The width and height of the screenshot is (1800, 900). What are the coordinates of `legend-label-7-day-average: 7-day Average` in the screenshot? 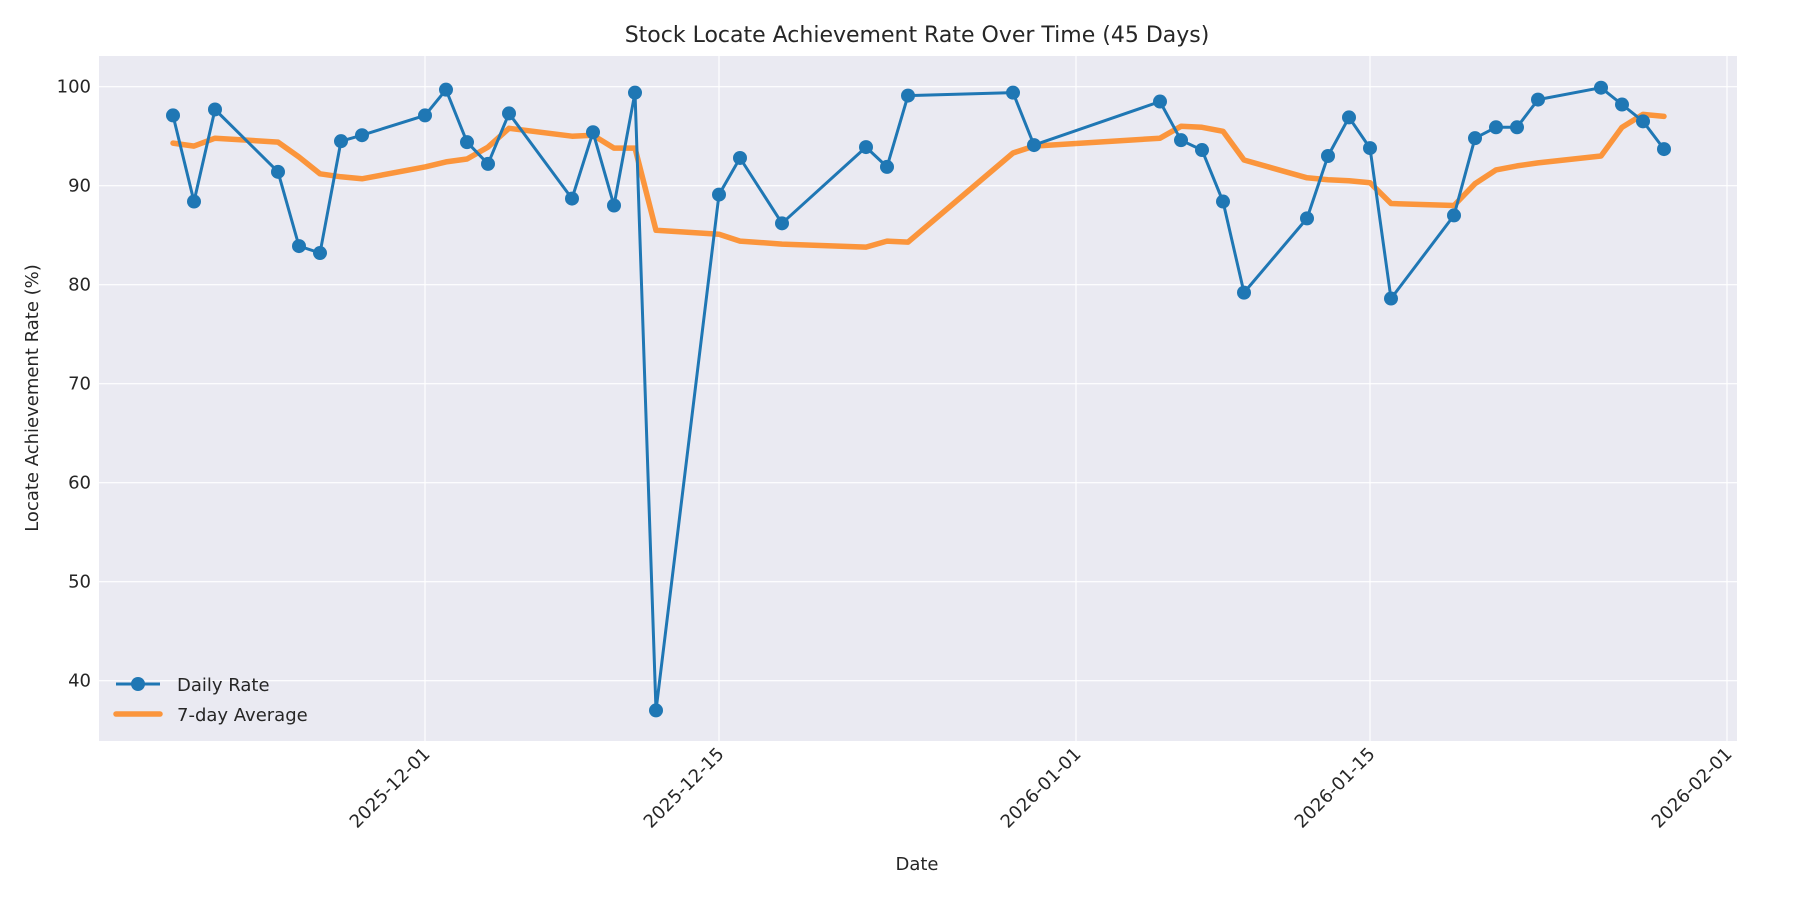 It's located at (242, 715).